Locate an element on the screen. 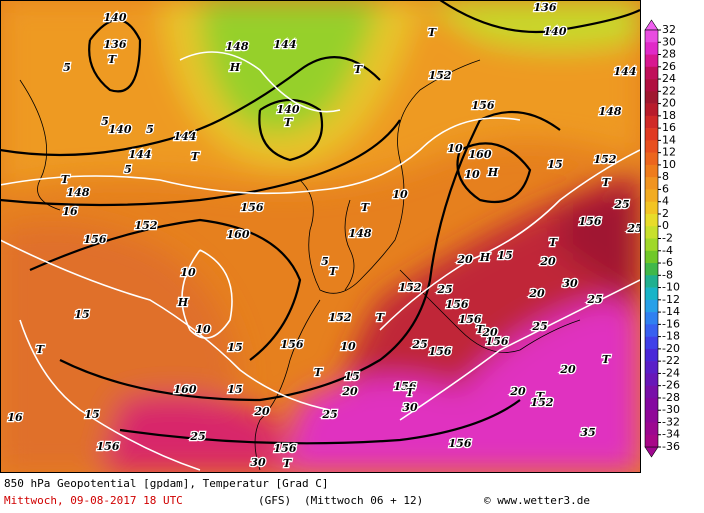  colorbar-tick-label: 32 is located at coordinates (669, 29).